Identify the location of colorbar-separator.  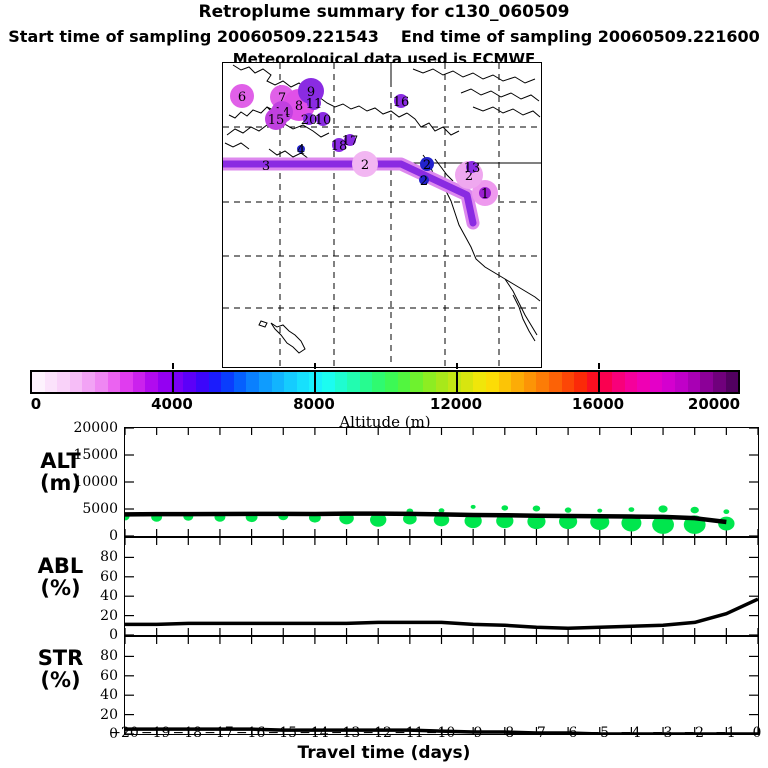
(315, 382).